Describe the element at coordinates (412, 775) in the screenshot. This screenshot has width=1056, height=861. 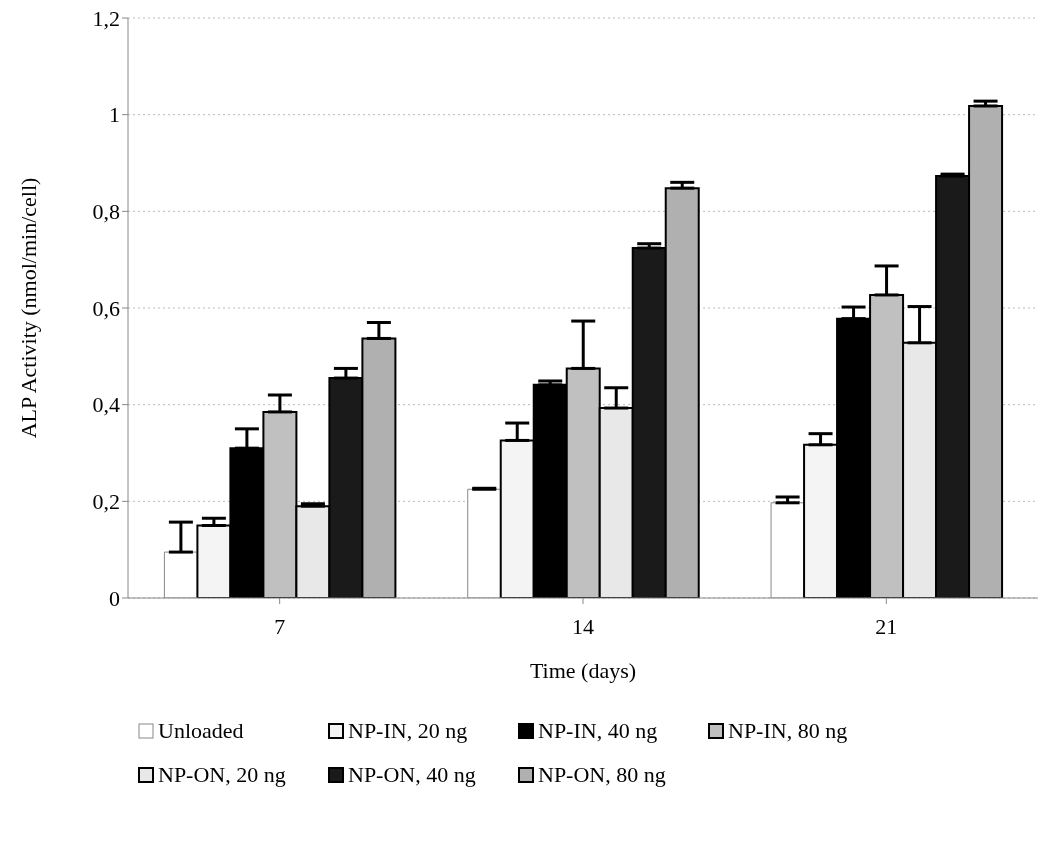
I see `legend-label: NP-ON, 40 ng` at that location.